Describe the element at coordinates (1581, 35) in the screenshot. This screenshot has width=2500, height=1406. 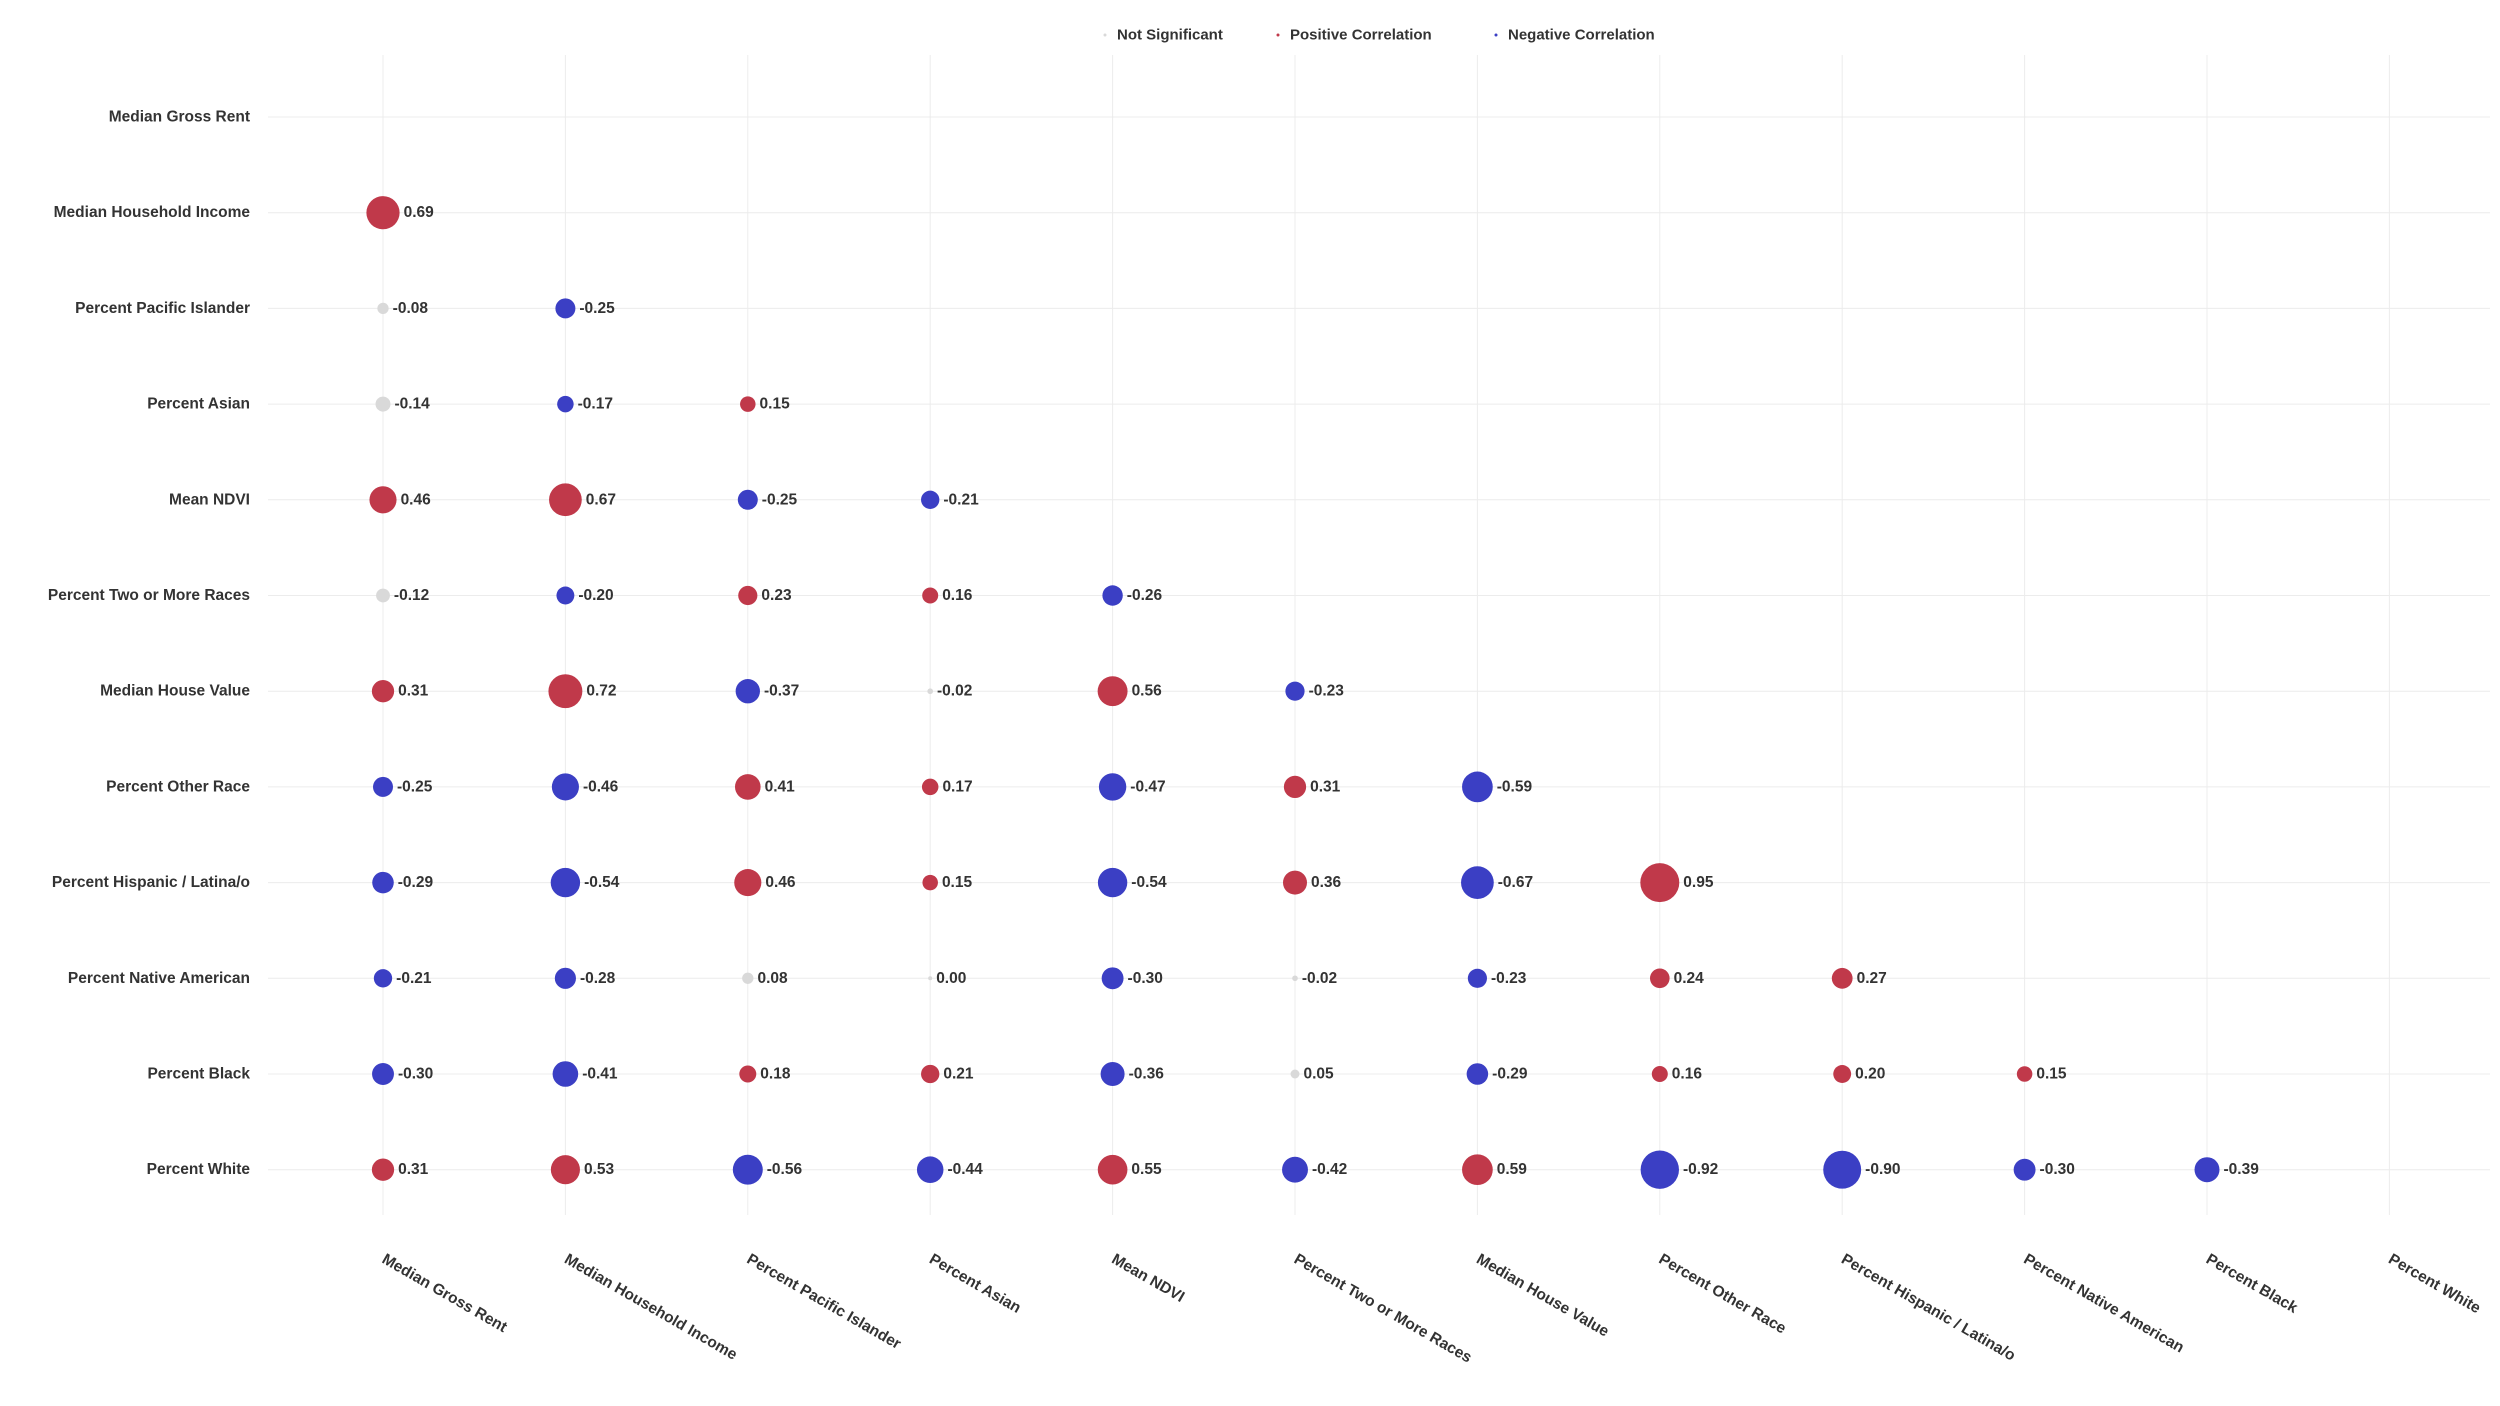
I see `legend-label-negative-correlation: Negative Correlation` at that location.